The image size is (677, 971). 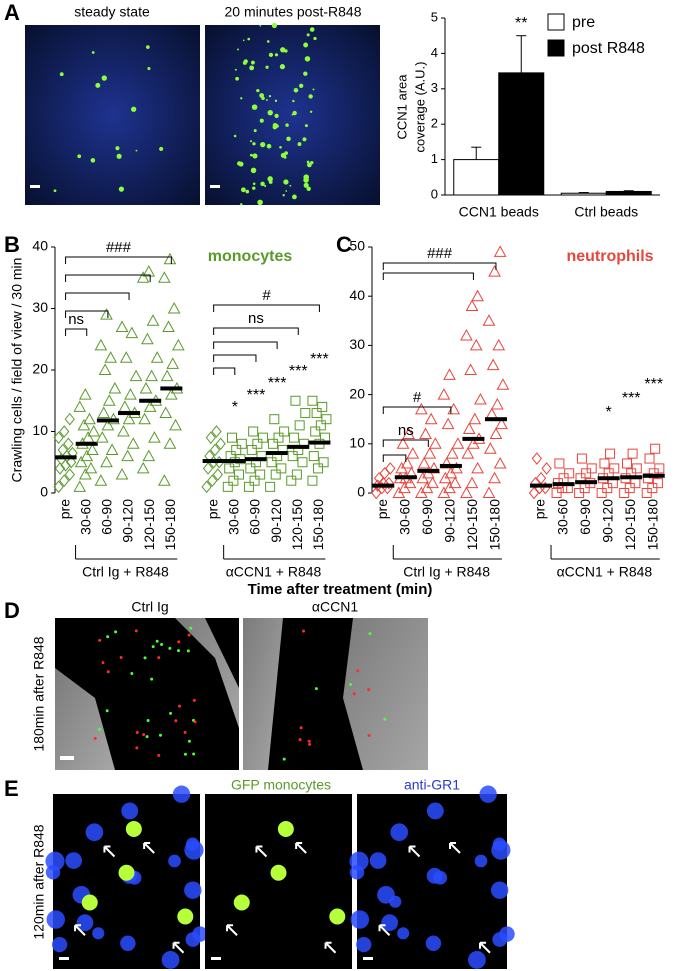 I want to click on panel-letter: A, so click(x=12, y=12).